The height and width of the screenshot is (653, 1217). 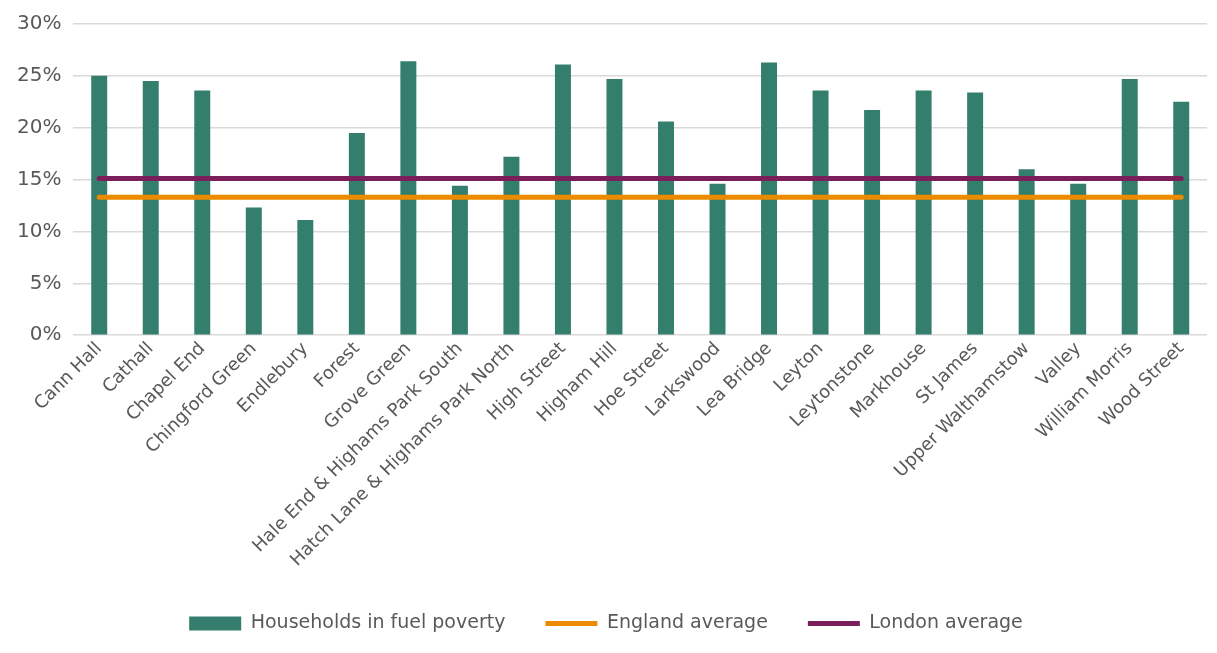 What do you see at coordinates (45, 333) in the screenshot?
I see `y-tick-label: 0%` at bounding box center [45, 333].